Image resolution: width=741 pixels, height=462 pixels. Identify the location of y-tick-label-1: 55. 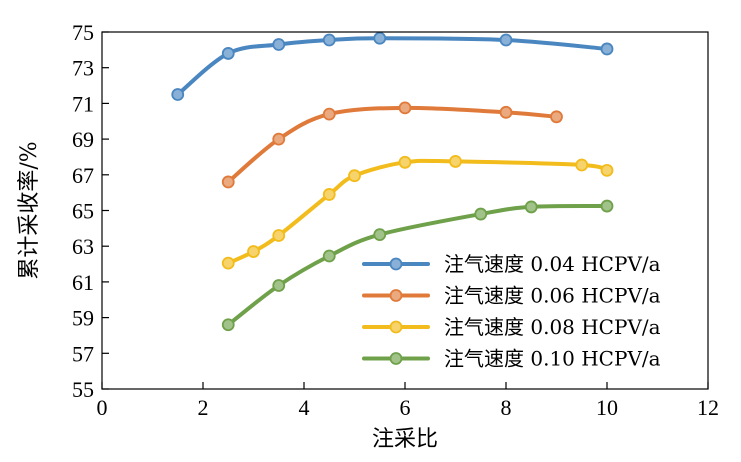
(83, 389).